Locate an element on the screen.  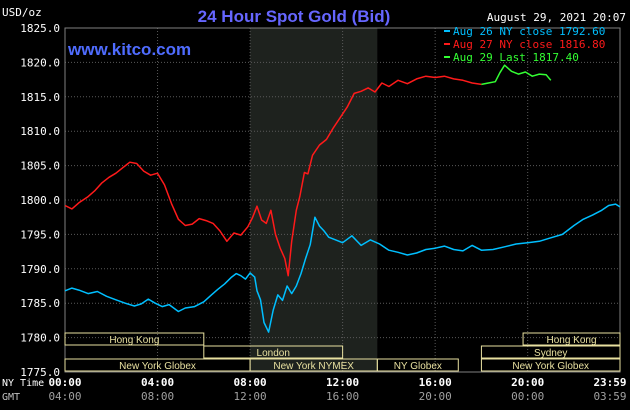
y-tick-label: 1805.0 is located at coordinates (40, 166).